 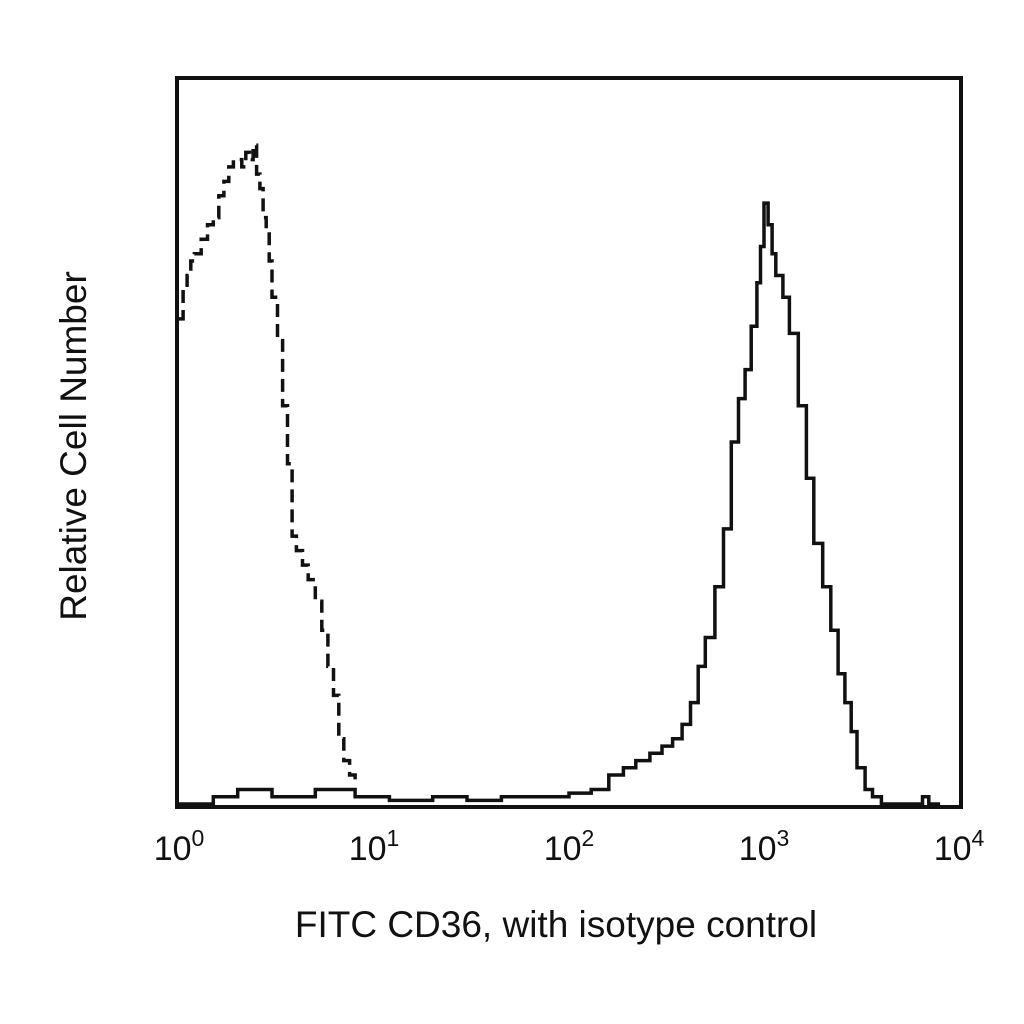 What do you see at coordinates (73, 446) in the screenshot?
I see `y-axis-title: Relative Cell Number` at bounding box center [73, 446].